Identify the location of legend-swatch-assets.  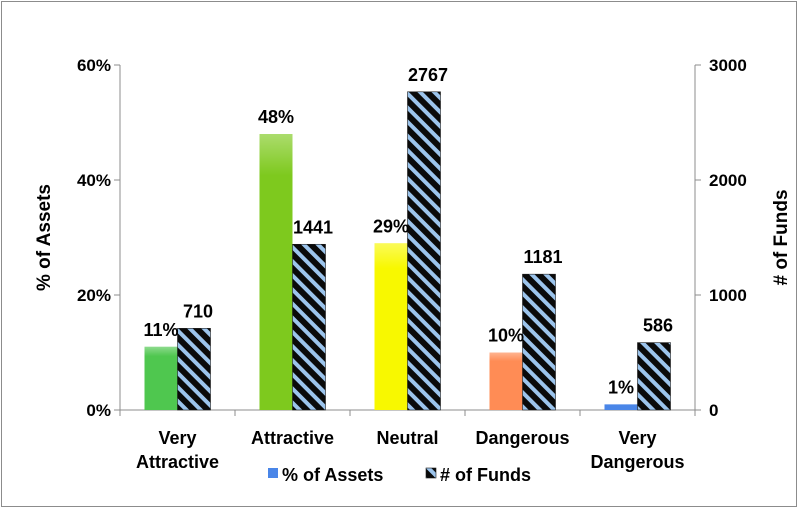
(273, 473).